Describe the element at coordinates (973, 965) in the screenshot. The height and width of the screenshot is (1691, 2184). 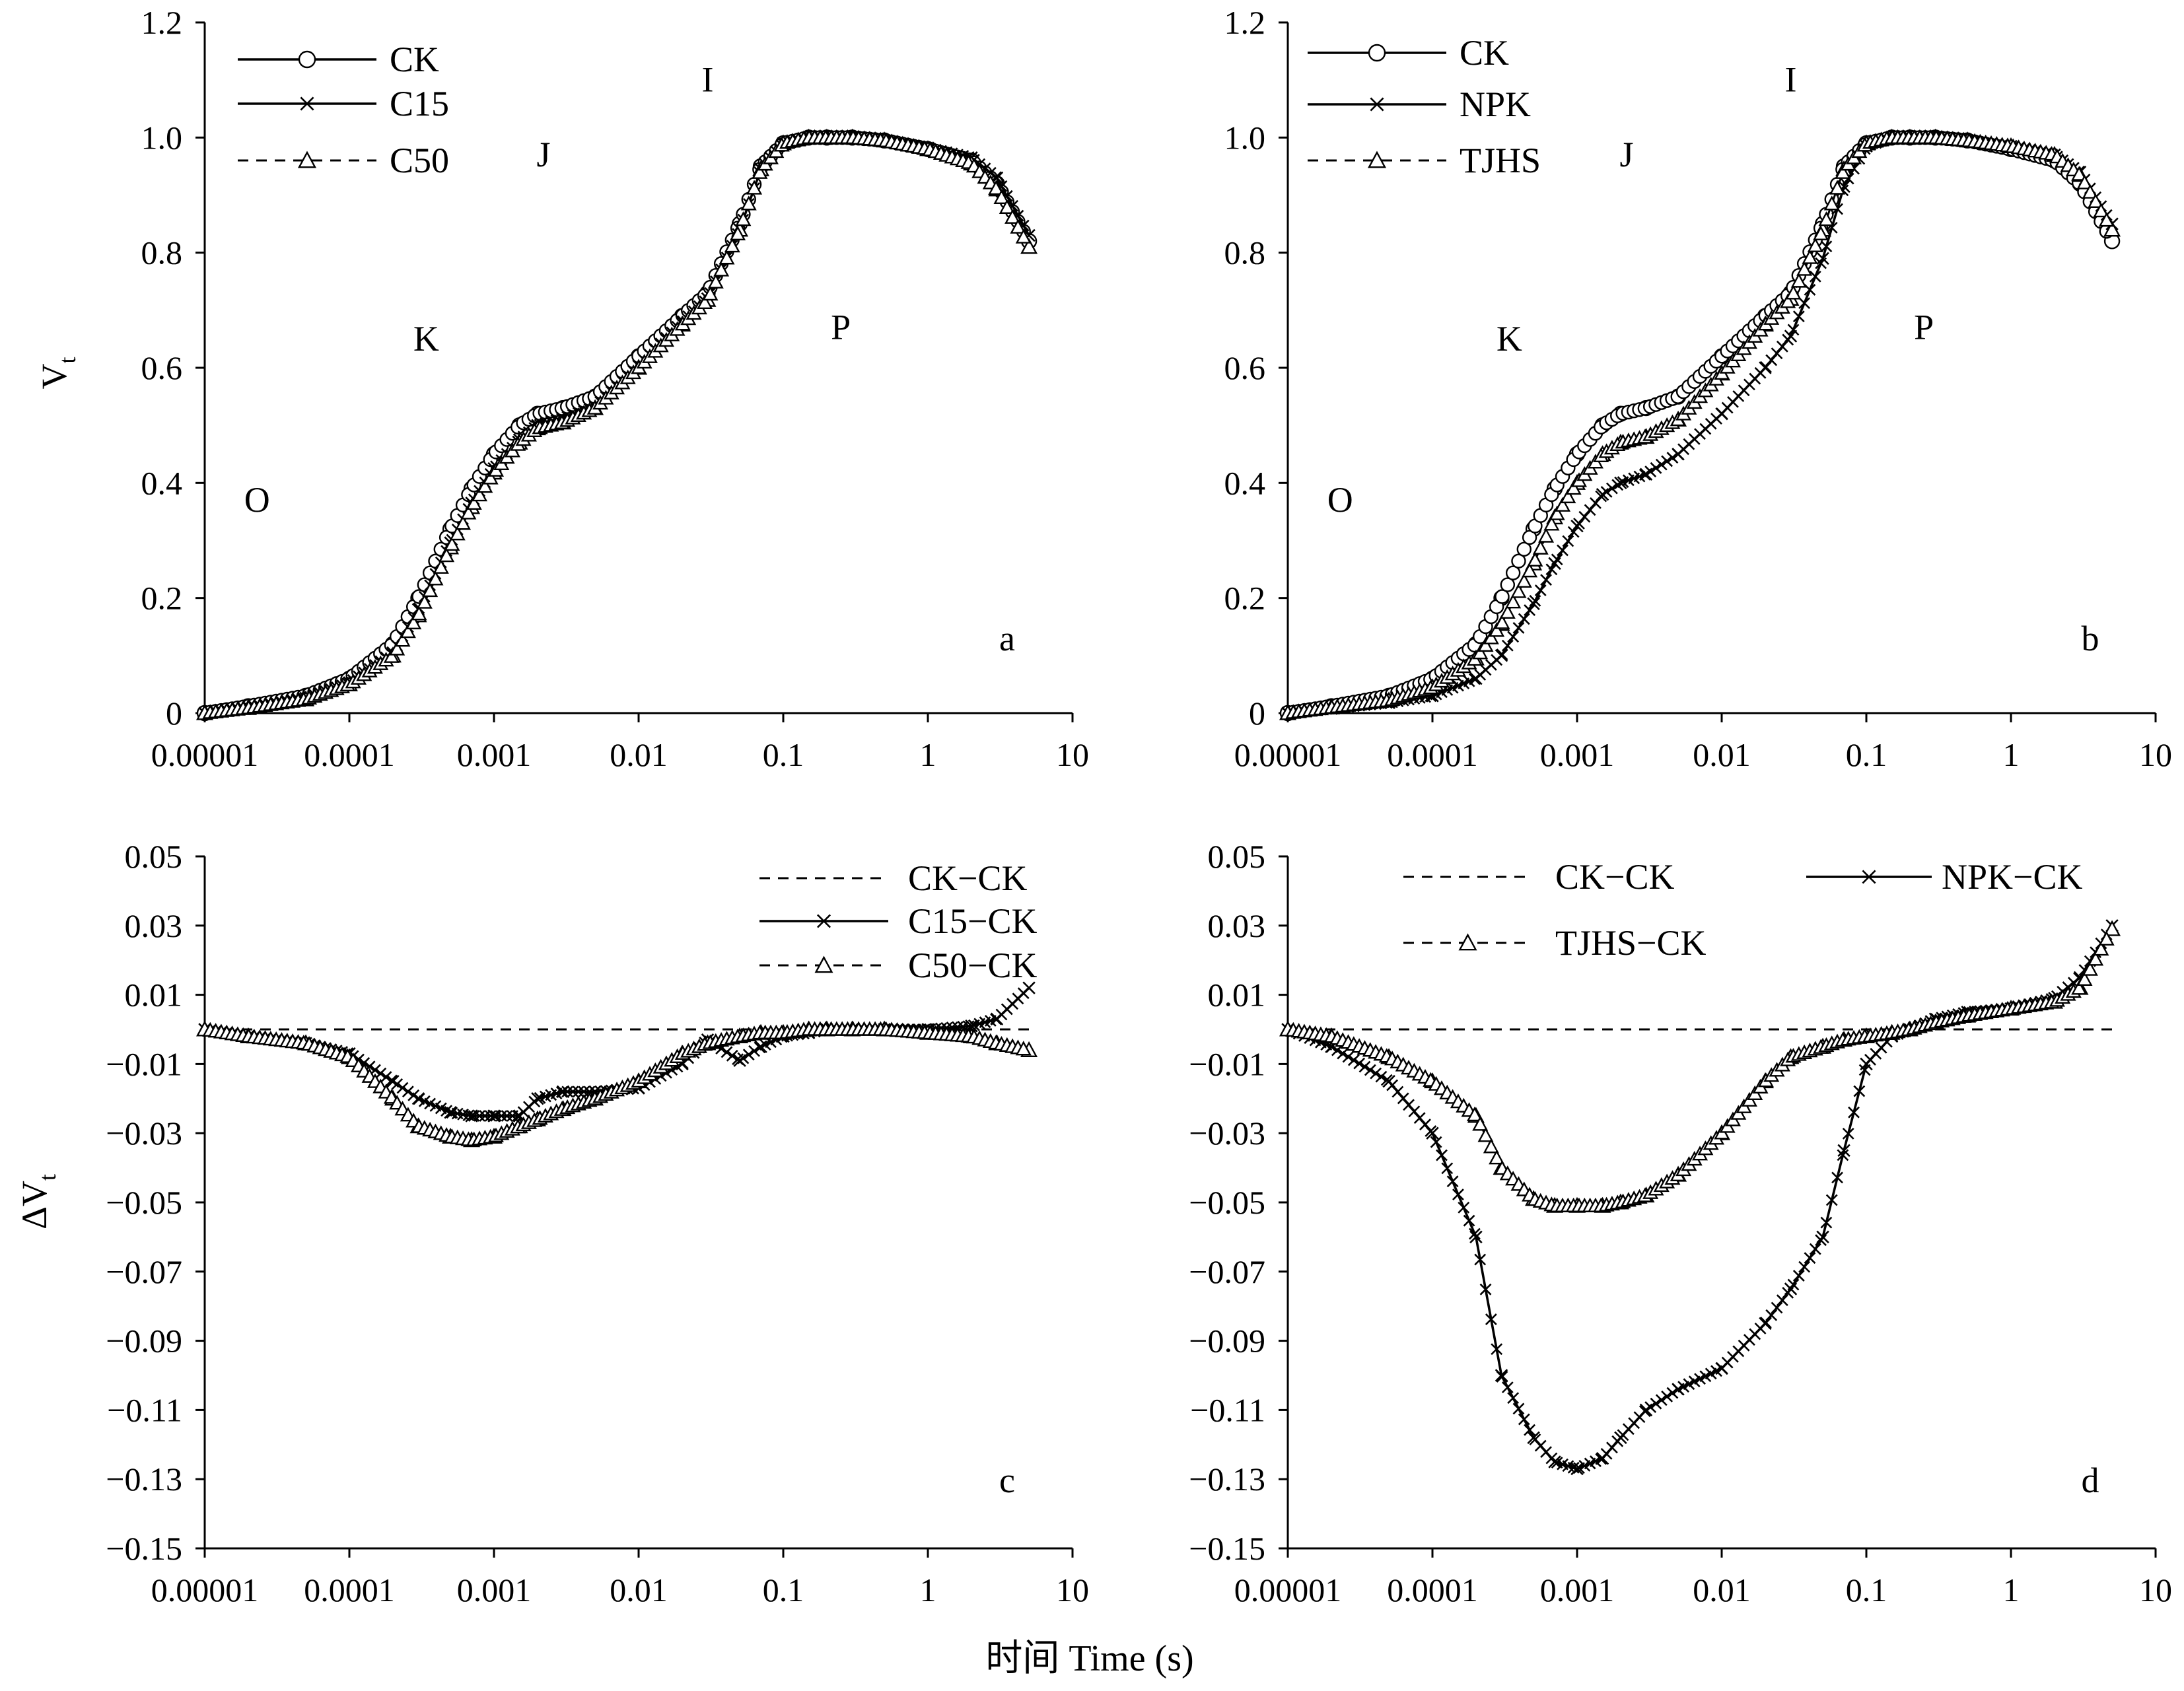
I see `legend-label: C50−CK` at that location.